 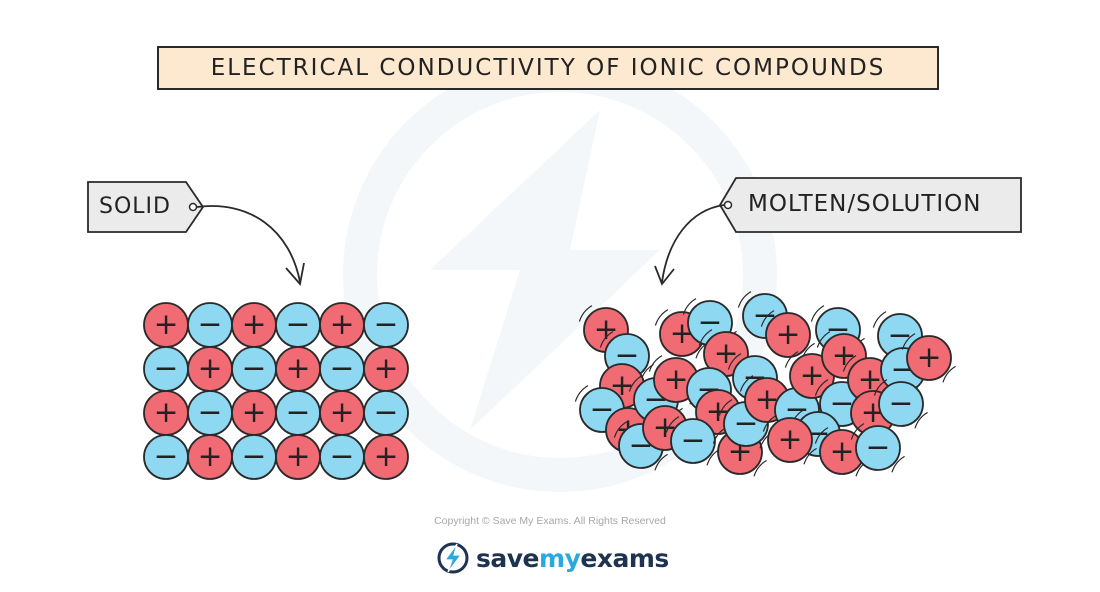 What do you see at coordinates (453, 558) in the screenshot?
I see `lightning-bolt-icon` at bounding box center [453, 558].